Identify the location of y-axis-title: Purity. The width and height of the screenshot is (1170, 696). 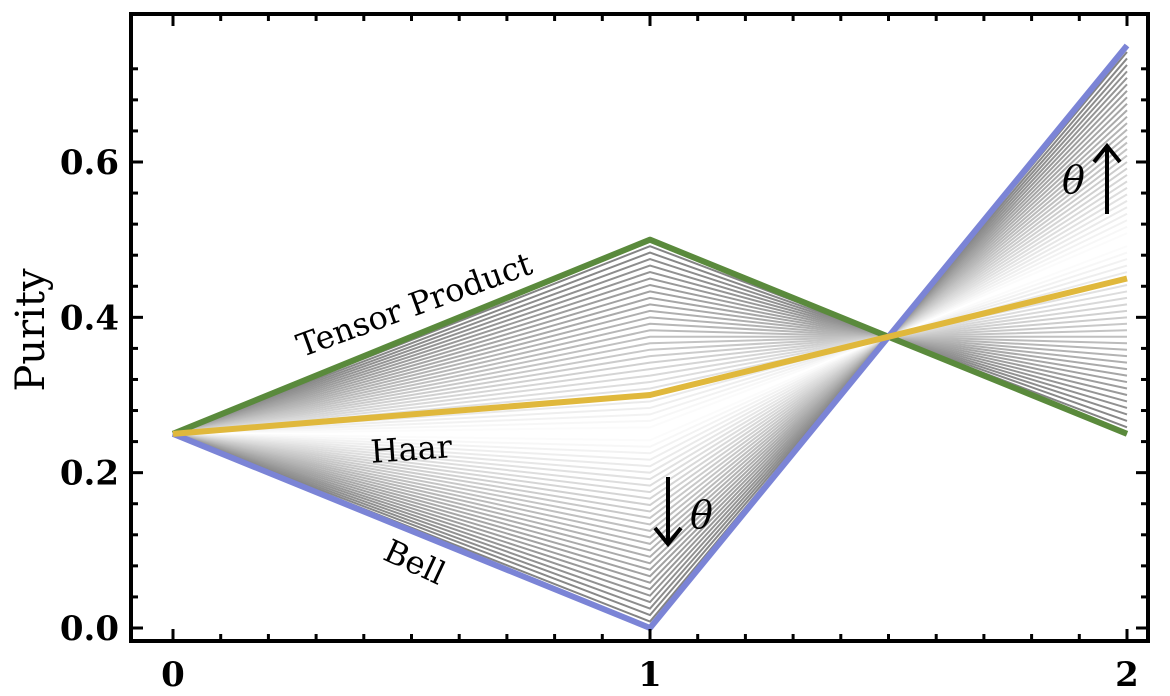
(31, 330).